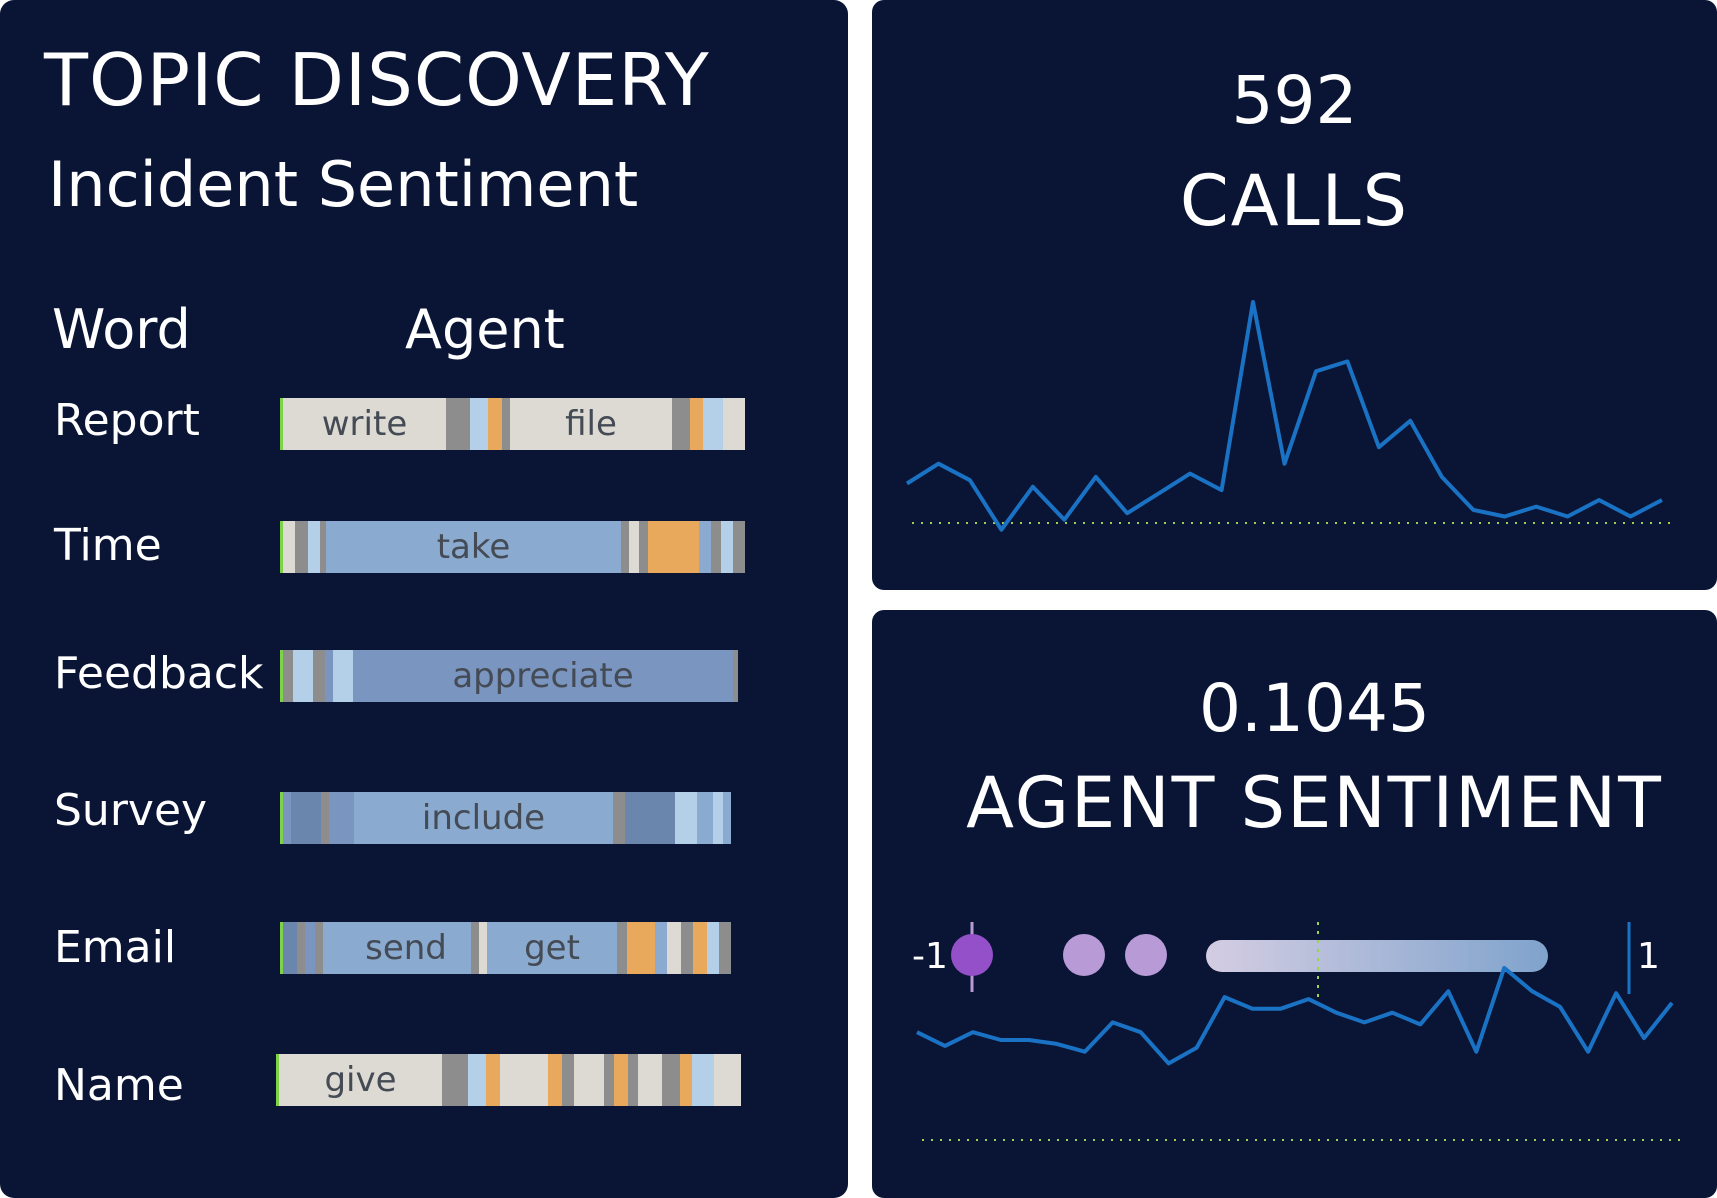  Describe the element at coordinates (1377, 956) in the screenshot. I see `sentiment-range-bar` at that location.